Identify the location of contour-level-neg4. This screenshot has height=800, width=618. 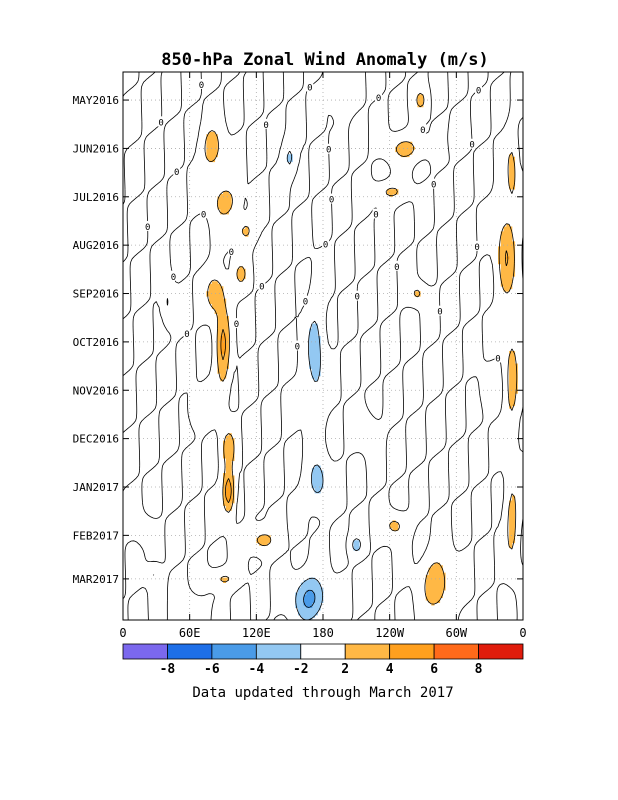
(309, 598).